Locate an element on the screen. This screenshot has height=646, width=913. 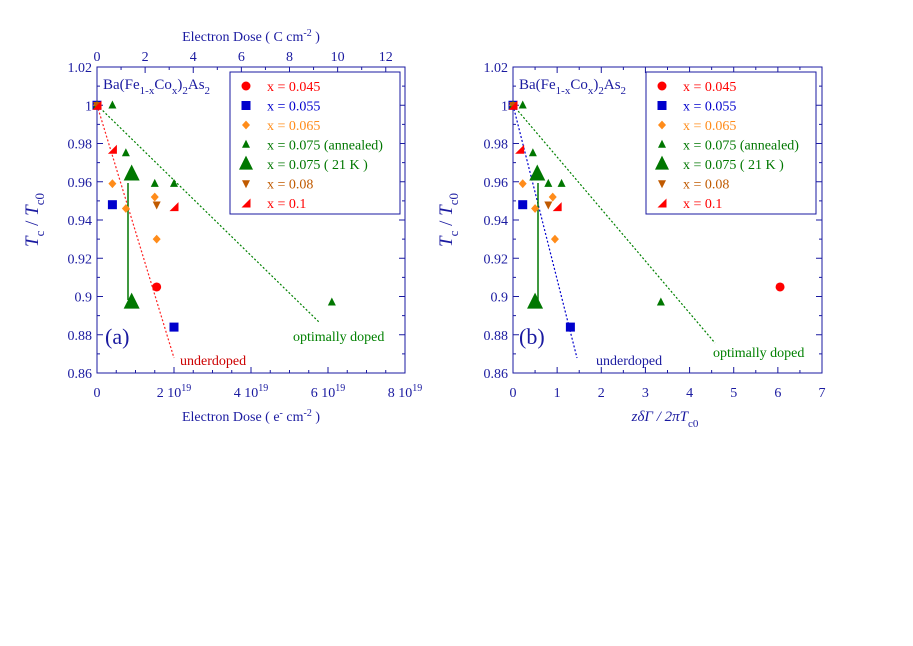
legend-box-b is located at coordinates (731, 143).